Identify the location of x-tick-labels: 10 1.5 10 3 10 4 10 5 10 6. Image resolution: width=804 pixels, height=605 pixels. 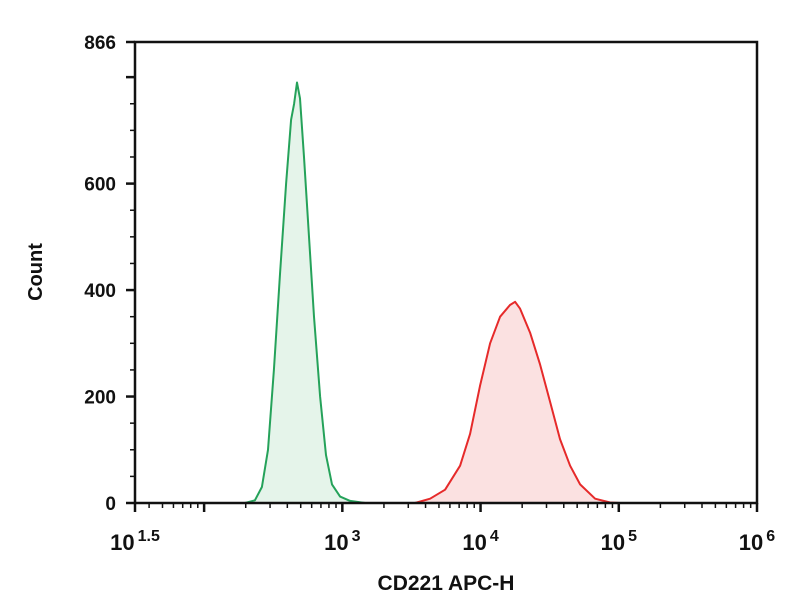
(442, 541).